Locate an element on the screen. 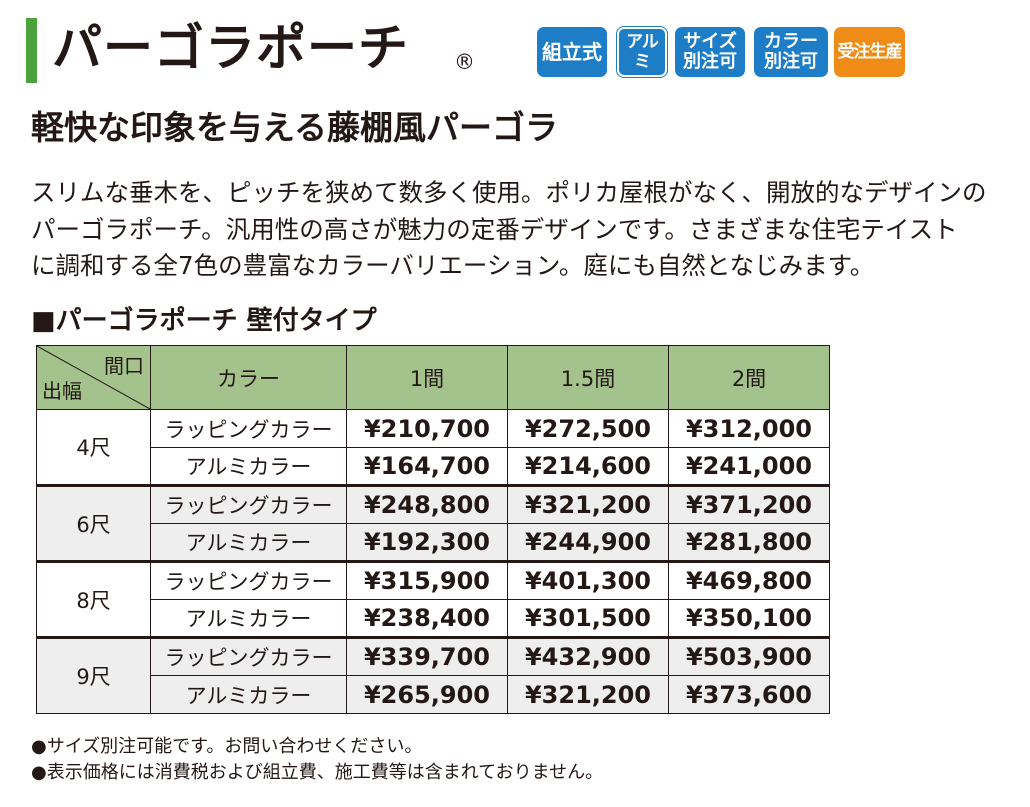 This screenshot has width=1030, height=807. price-cell: ¥244,900 is located at coordinates (588, 542).